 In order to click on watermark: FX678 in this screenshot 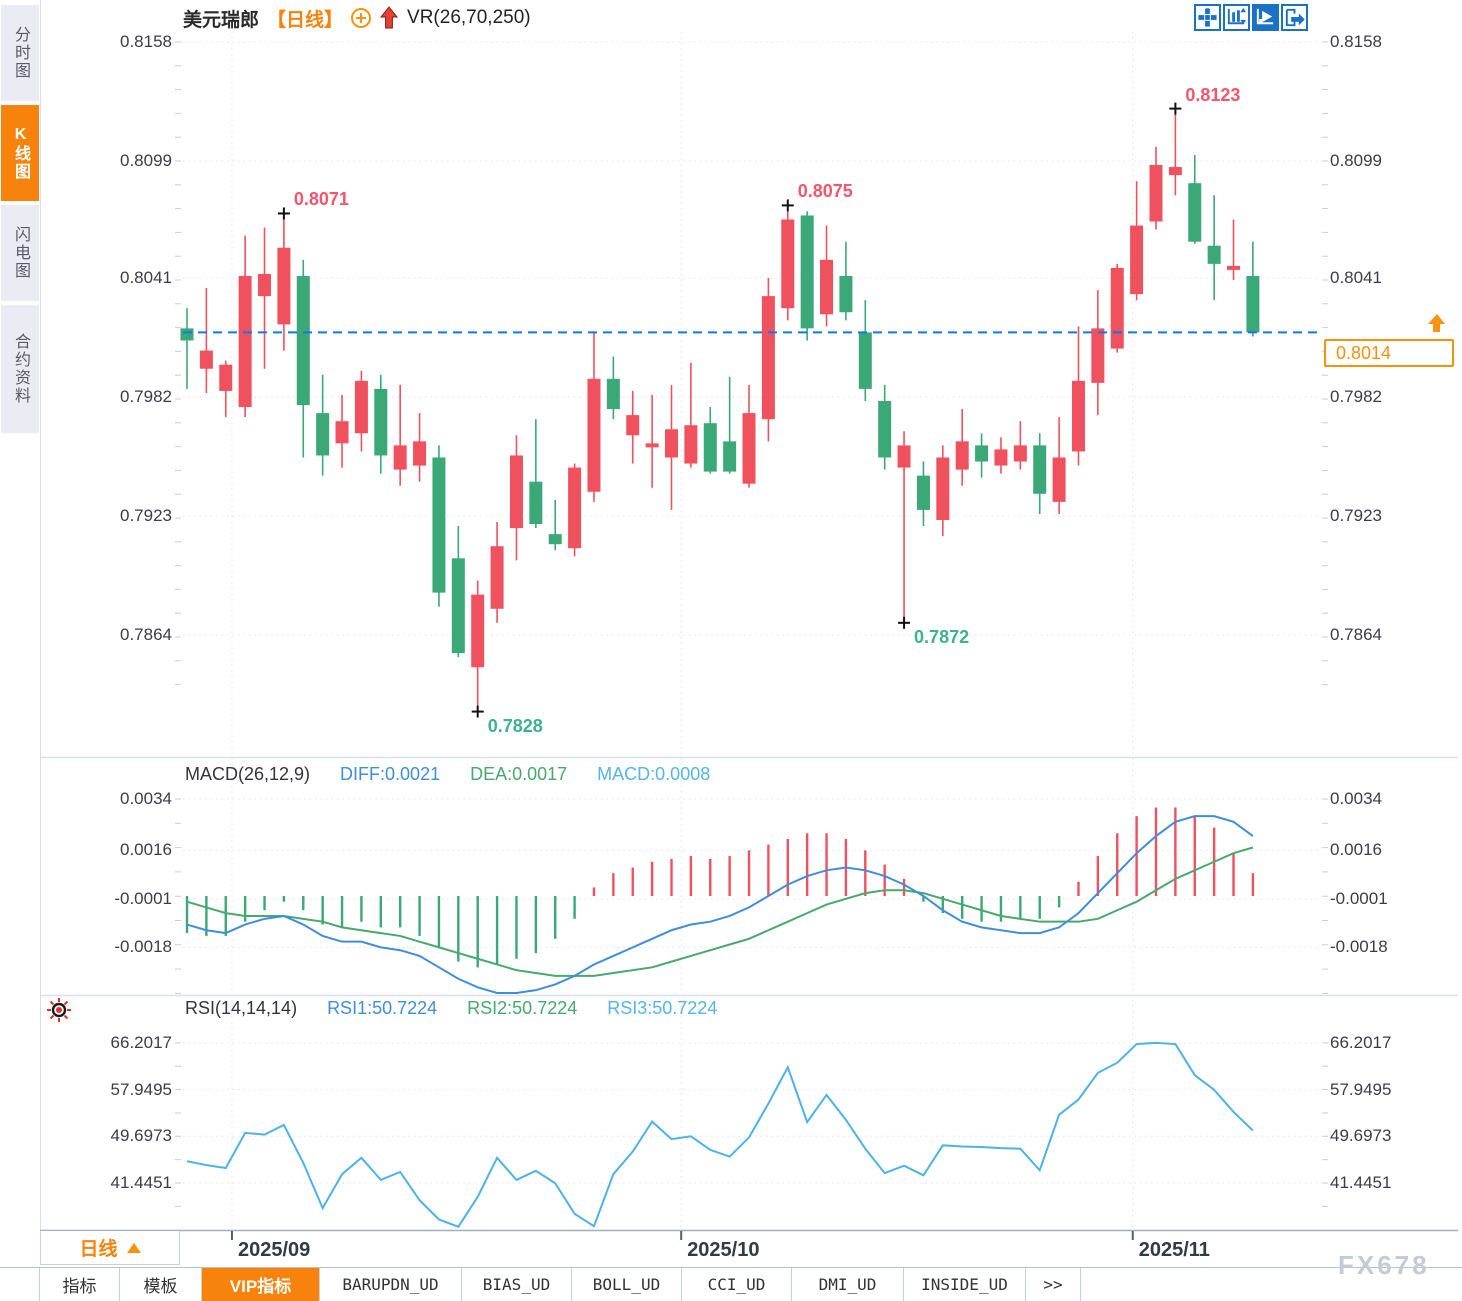, I will do `click(1384, 1265)`.